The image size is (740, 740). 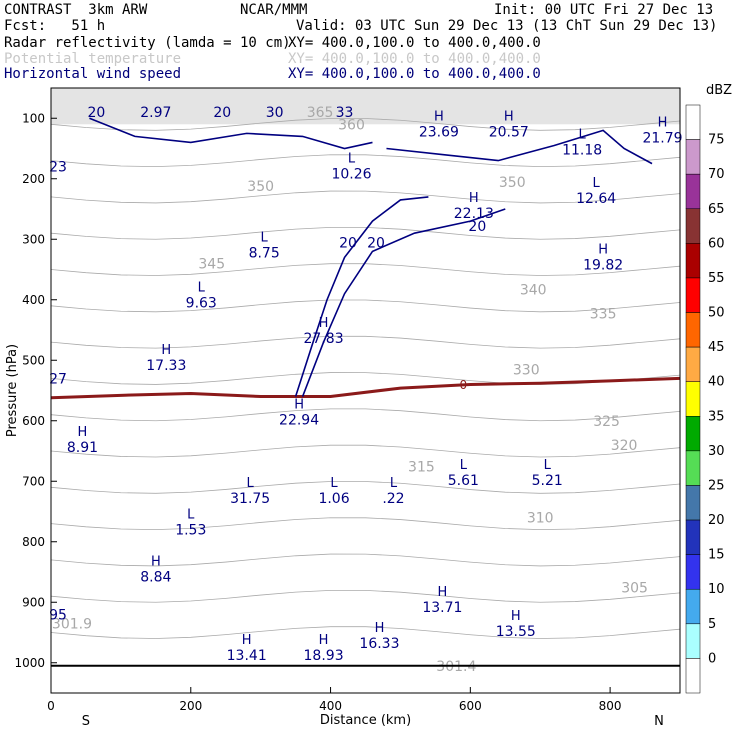 What do you see at coordinates (547, 481) in the screenshot?
I see `extremum-value: 5.21` at bounding box center [547, 481].